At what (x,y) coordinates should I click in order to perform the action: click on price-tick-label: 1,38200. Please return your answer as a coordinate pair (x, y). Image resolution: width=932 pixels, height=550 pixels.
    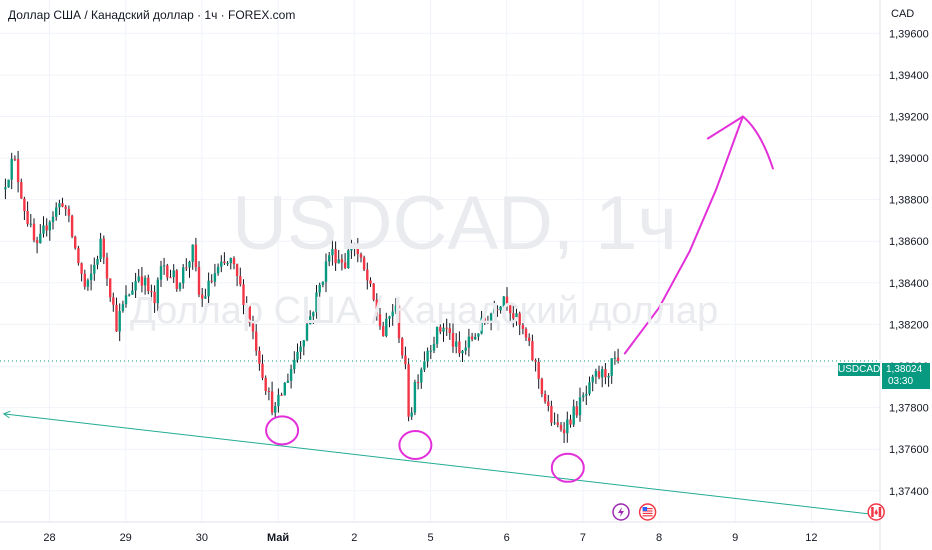
    Looking at the image, I should click on (909, 325).